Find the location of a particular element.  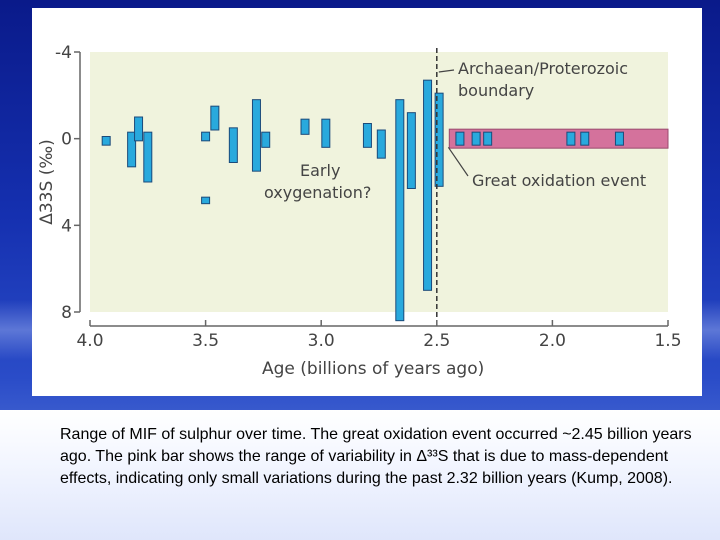

great-oxidation-label: Great oxidation event is located at coordinates (559, 180).